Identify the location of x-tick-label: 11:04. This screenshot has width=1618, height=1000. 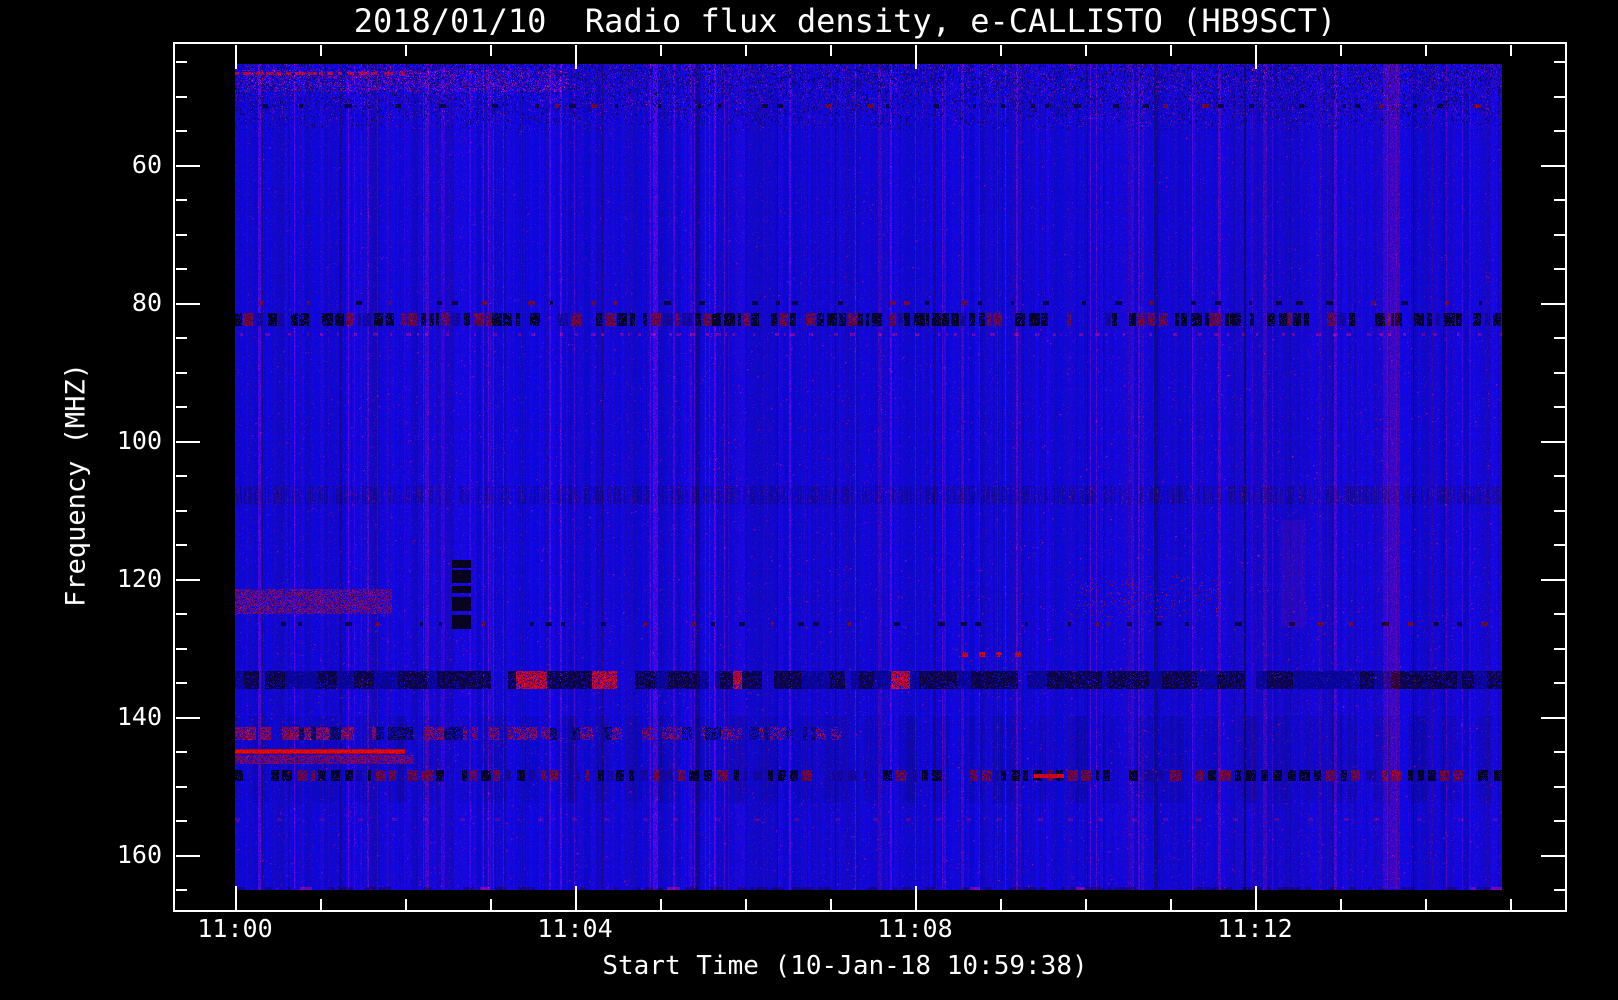
(575, 928).